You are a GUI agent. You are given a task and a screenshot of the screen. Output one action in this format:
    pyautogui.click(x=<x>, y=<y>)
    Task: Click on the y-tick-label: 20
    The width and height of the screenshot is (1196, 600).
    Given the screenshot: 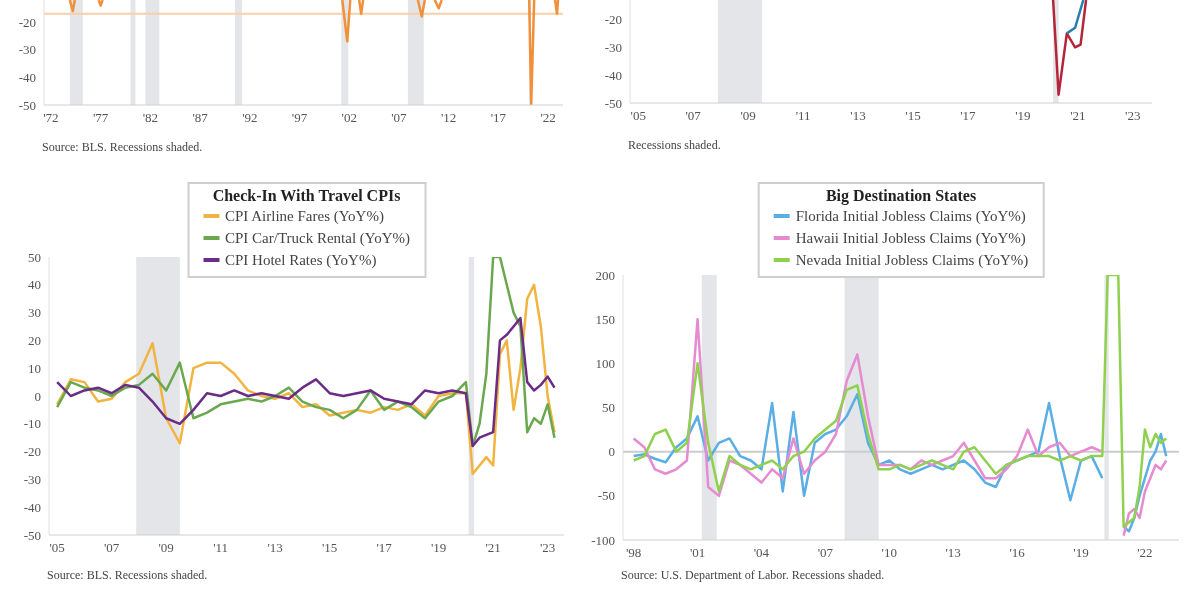 What is the action you would take?
    pyautogui.click(x=34, y=341)
    